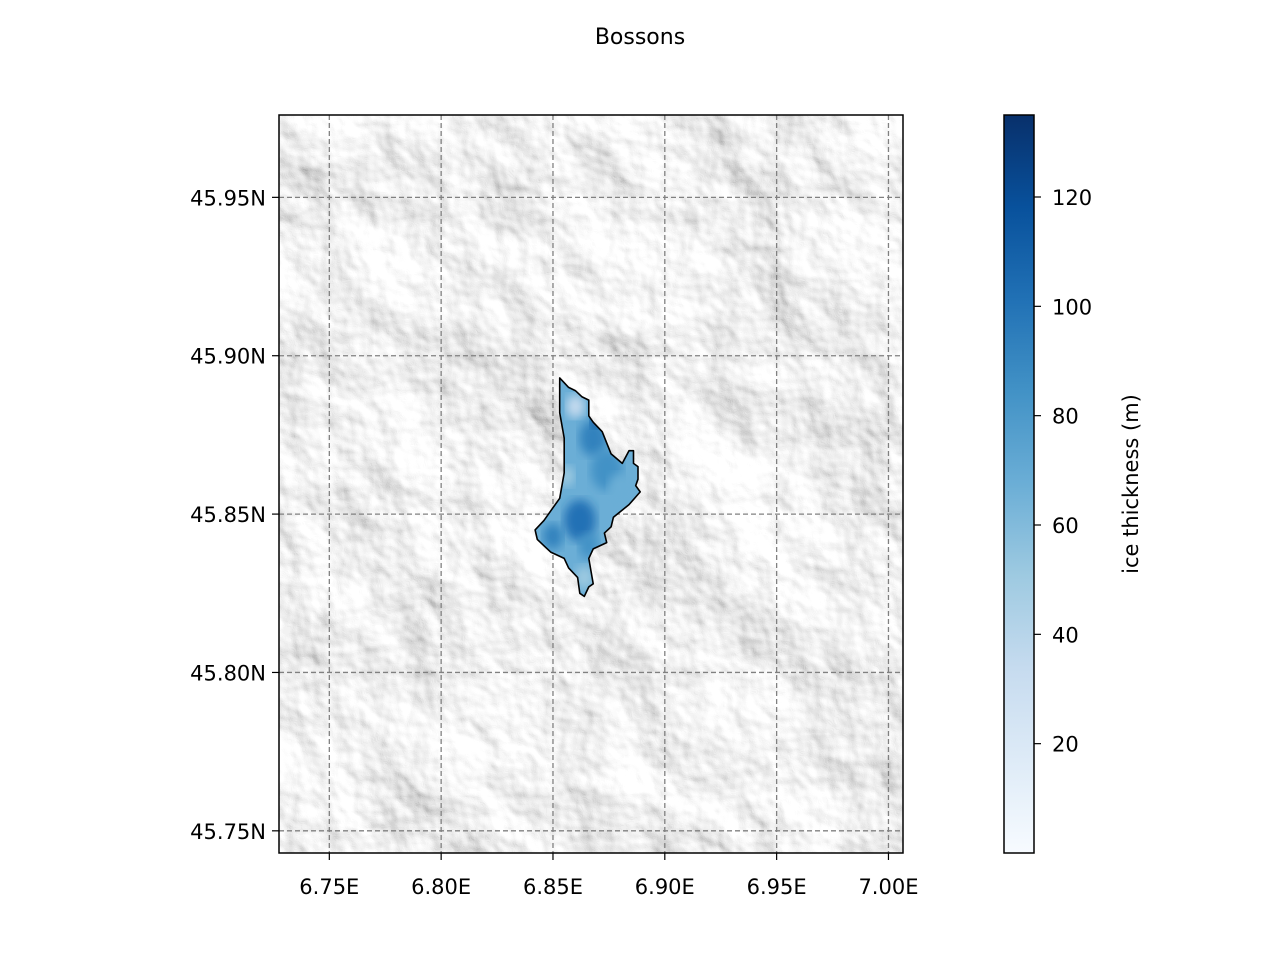  Describe the element at coordinates (228, 515) in the screenshot. I see `y-tick-label: 45.85N` at that location.